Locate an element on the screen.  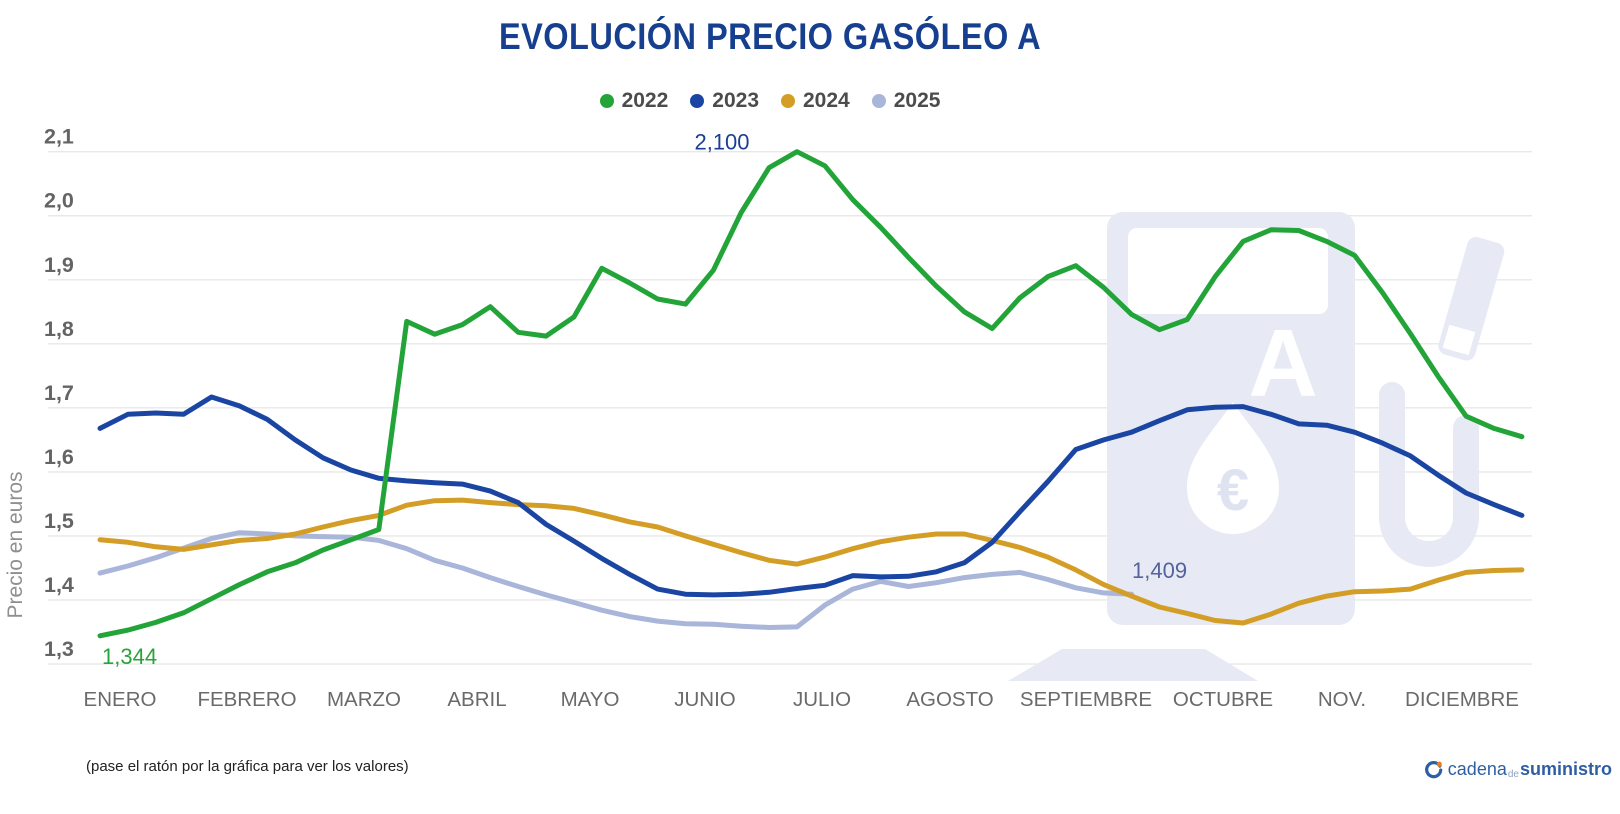
legend-item-2023: 2023 is located at coordinates (724, 101).